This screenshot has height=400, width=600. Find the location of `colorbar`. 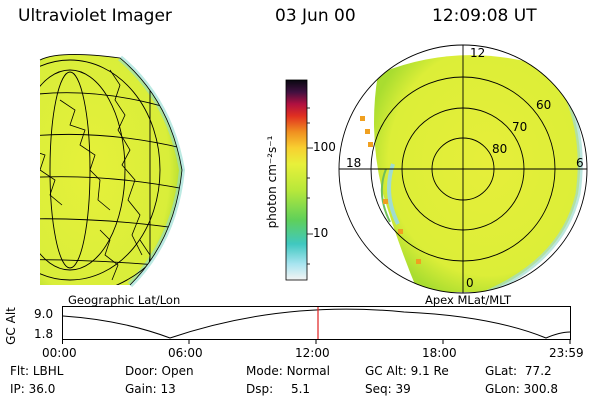

colorbar is located at coordinates (299, 180).